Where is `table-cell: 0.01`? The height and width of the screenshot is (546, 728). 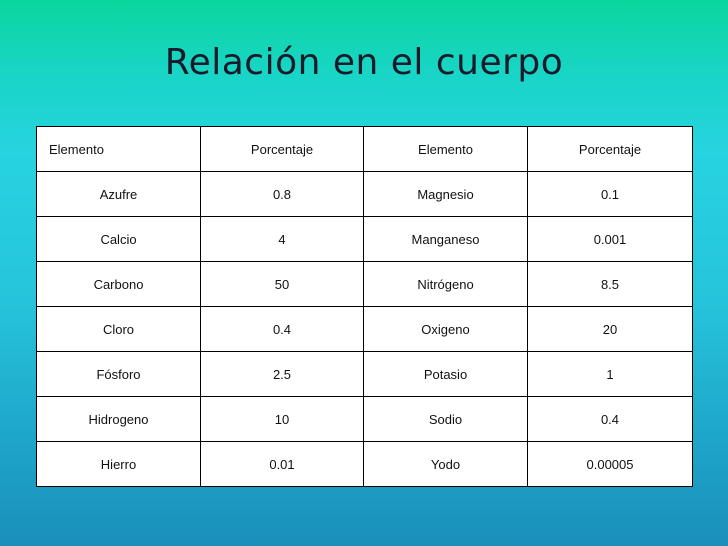 table-cell: 0.01 is located at coordinates (282, 464).